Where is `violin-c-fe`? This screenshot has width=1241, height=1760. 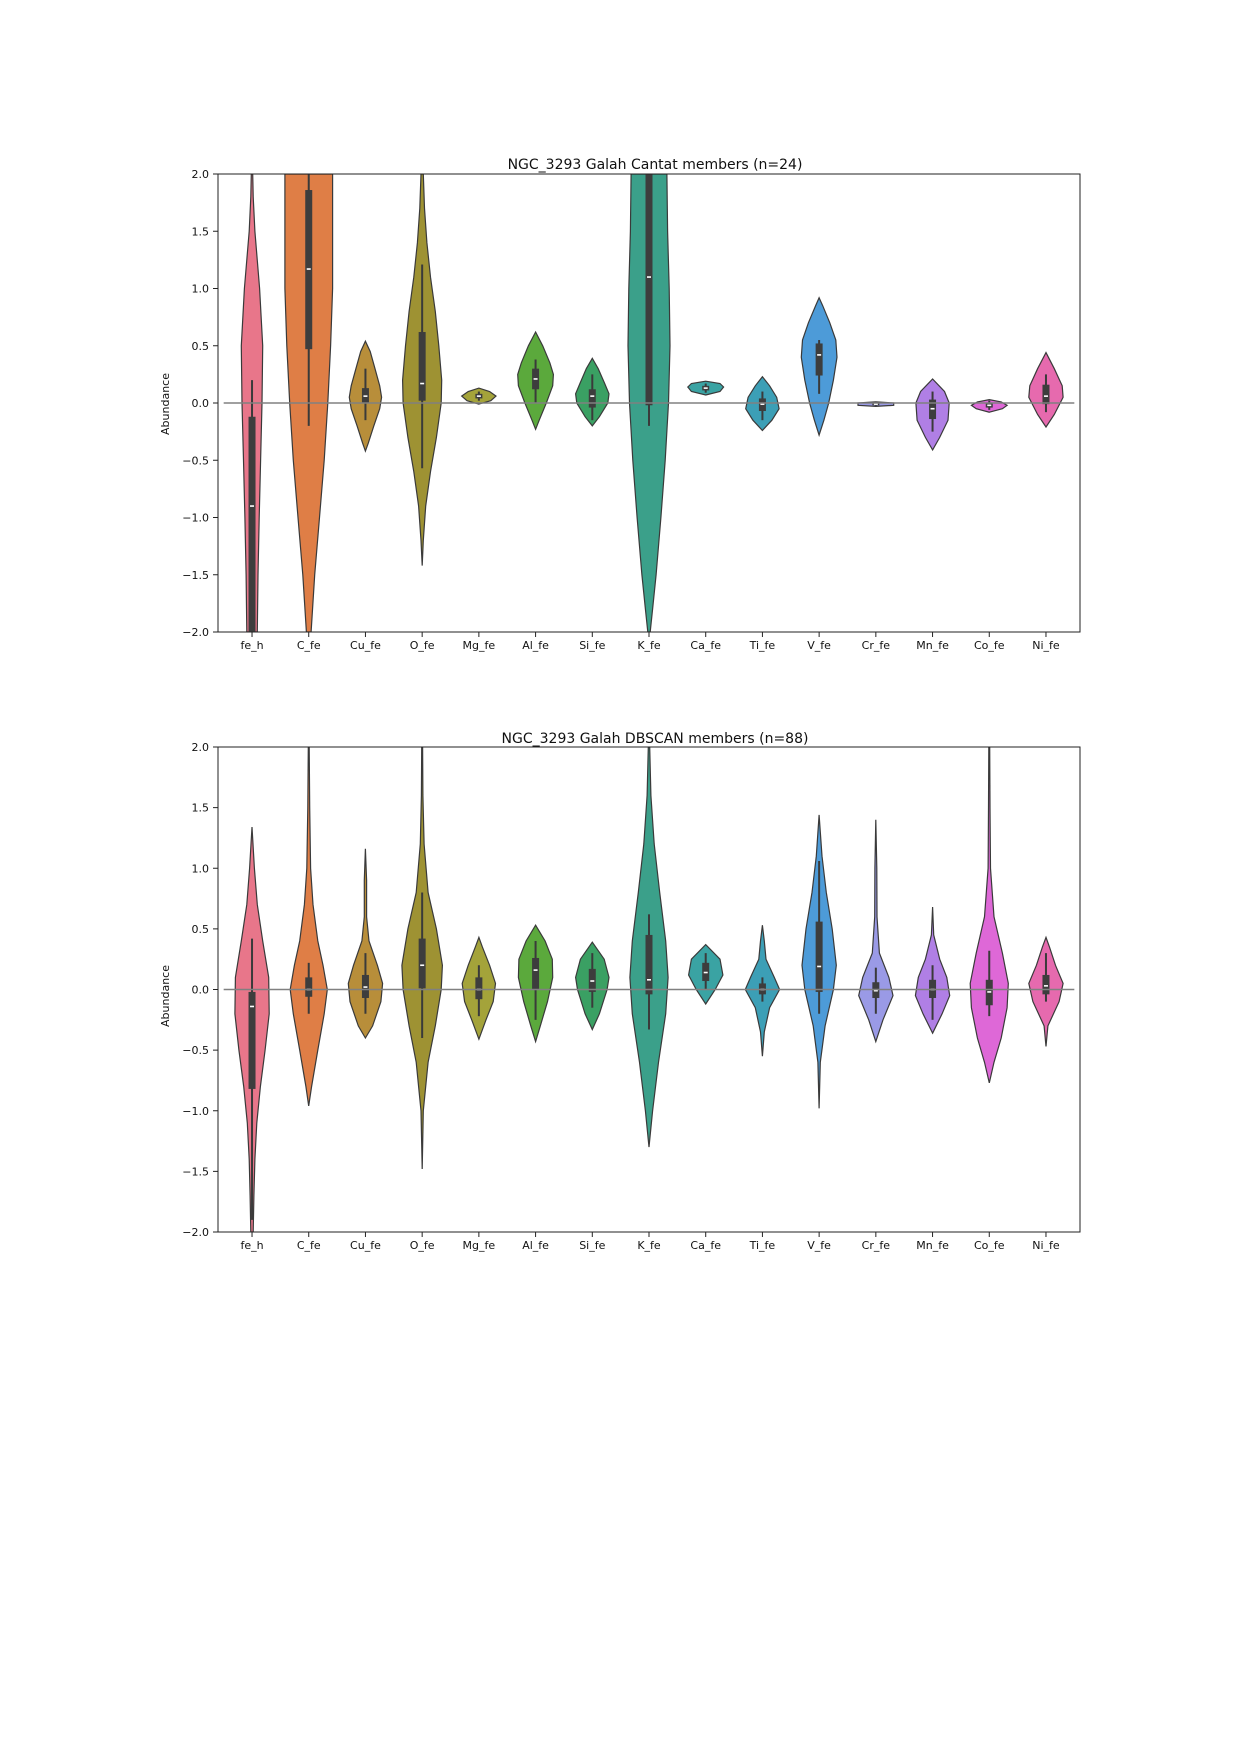 violin-c-fe is located at coordinates (308, 926).